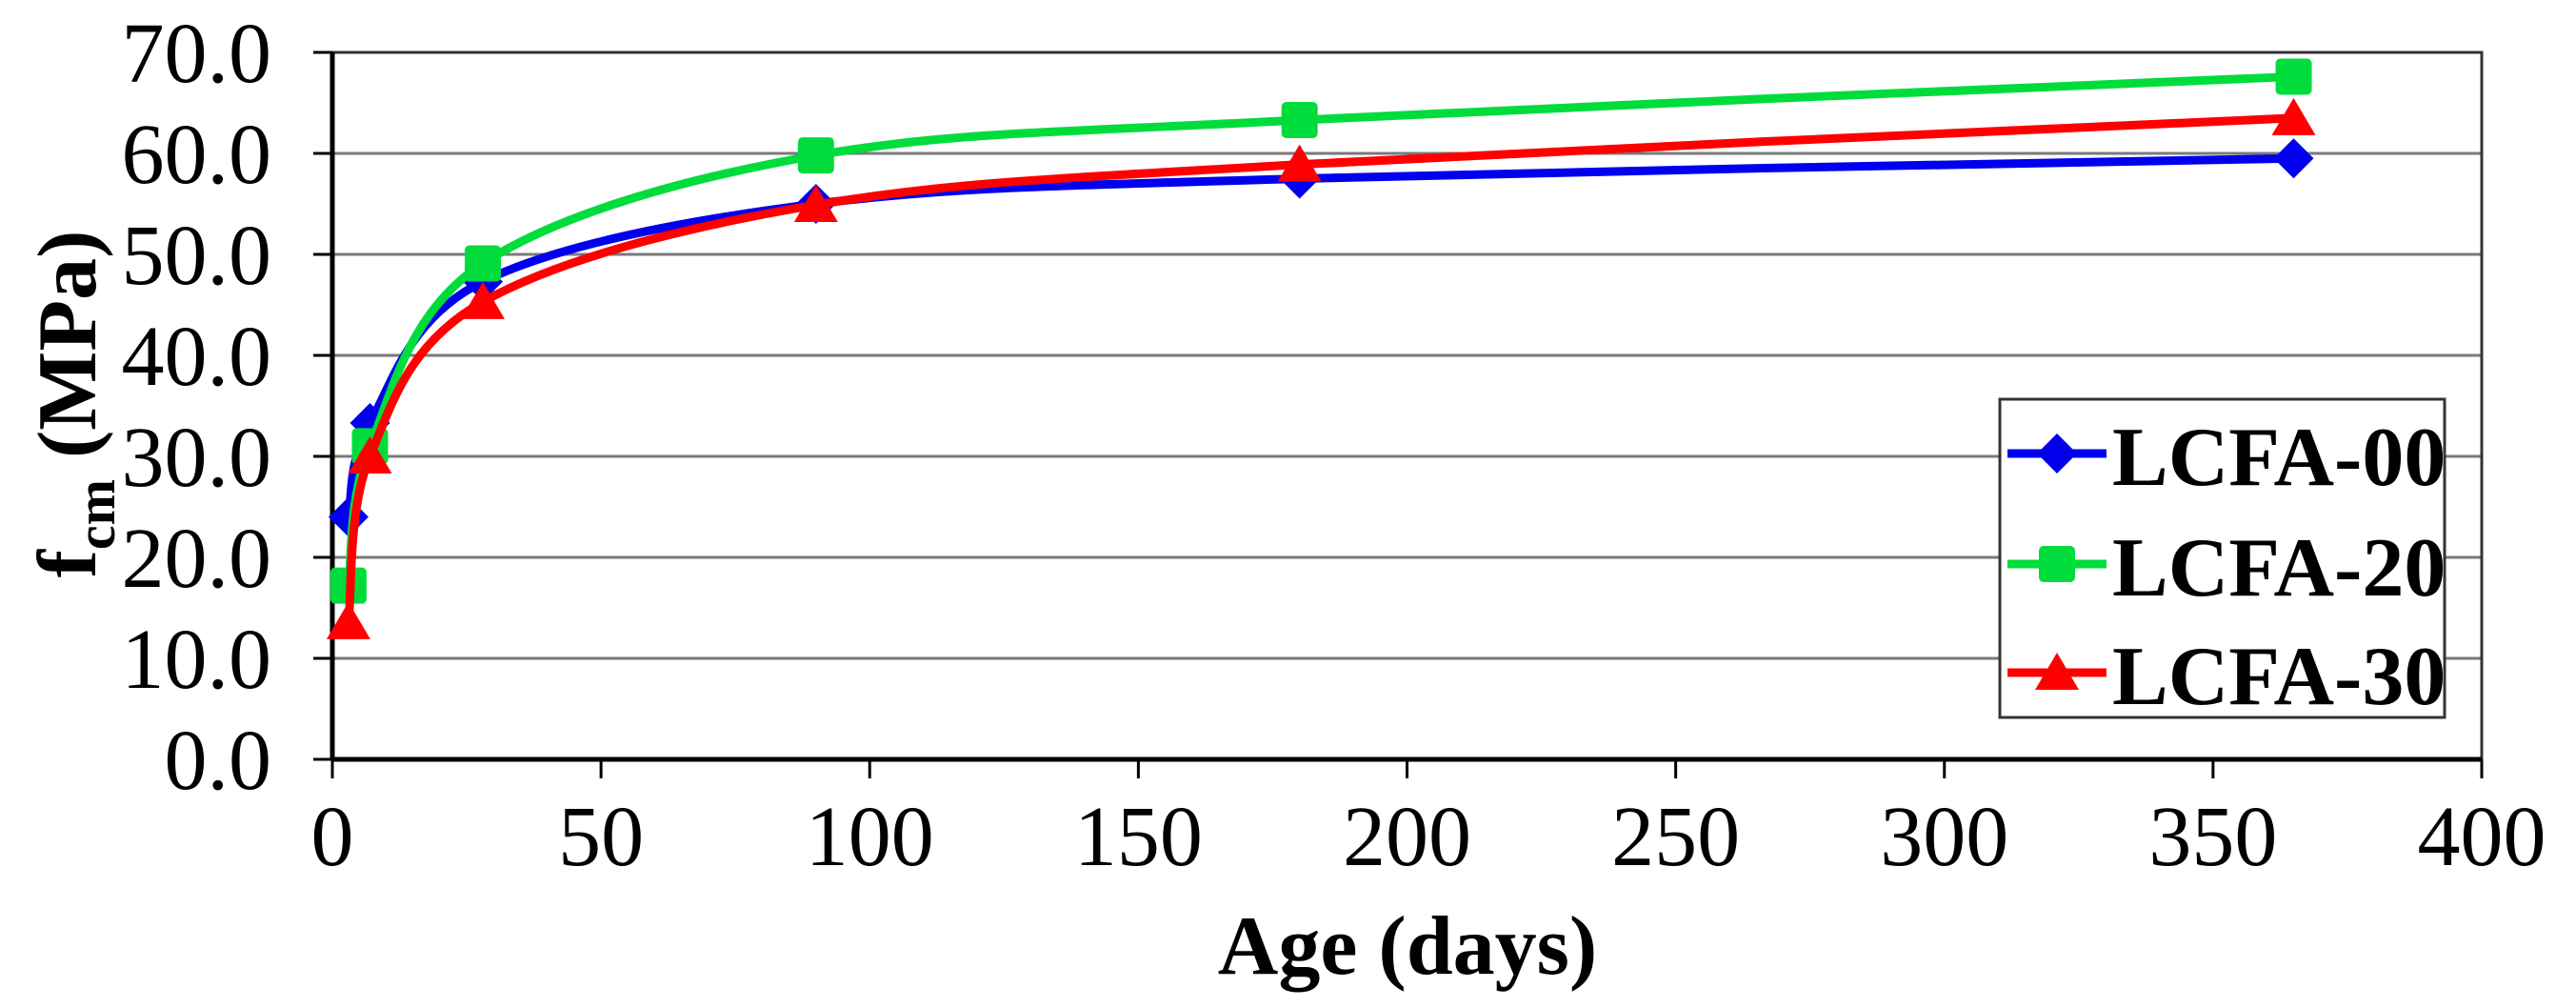 This screenshot has width=2576, height=1008. I want to click on y-tick-label: 50.0, so click(197, 256).